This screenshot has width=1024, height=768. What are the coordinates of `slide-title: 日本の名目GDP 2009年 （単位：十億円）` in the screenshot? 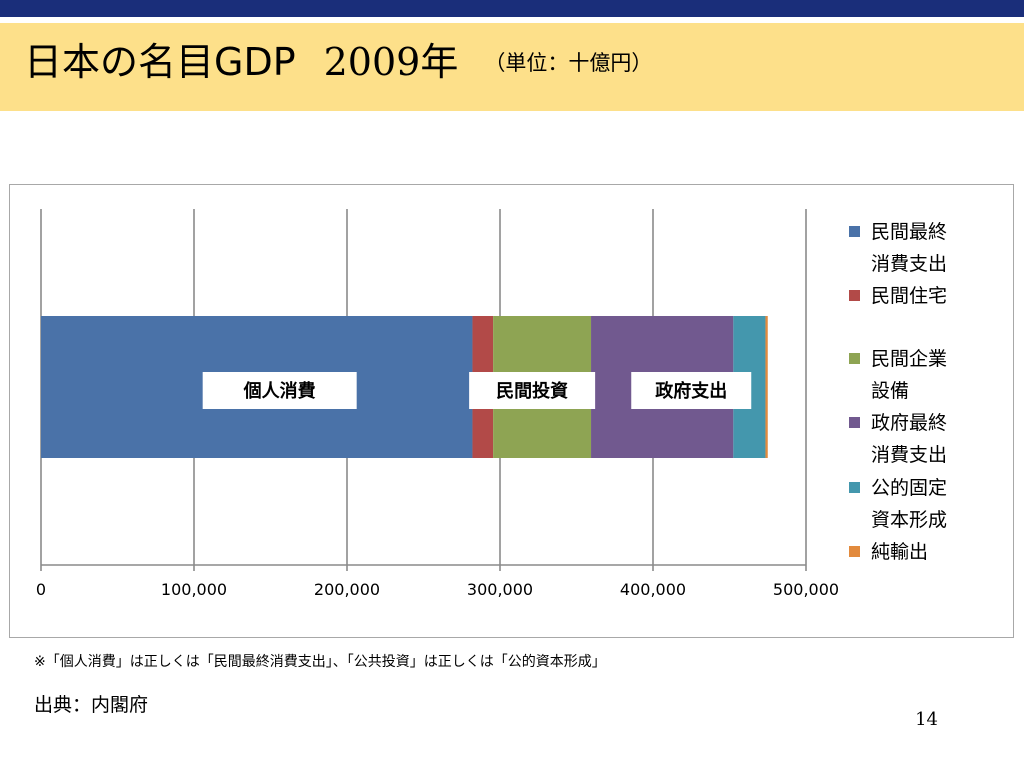 It's located at (338, 58).